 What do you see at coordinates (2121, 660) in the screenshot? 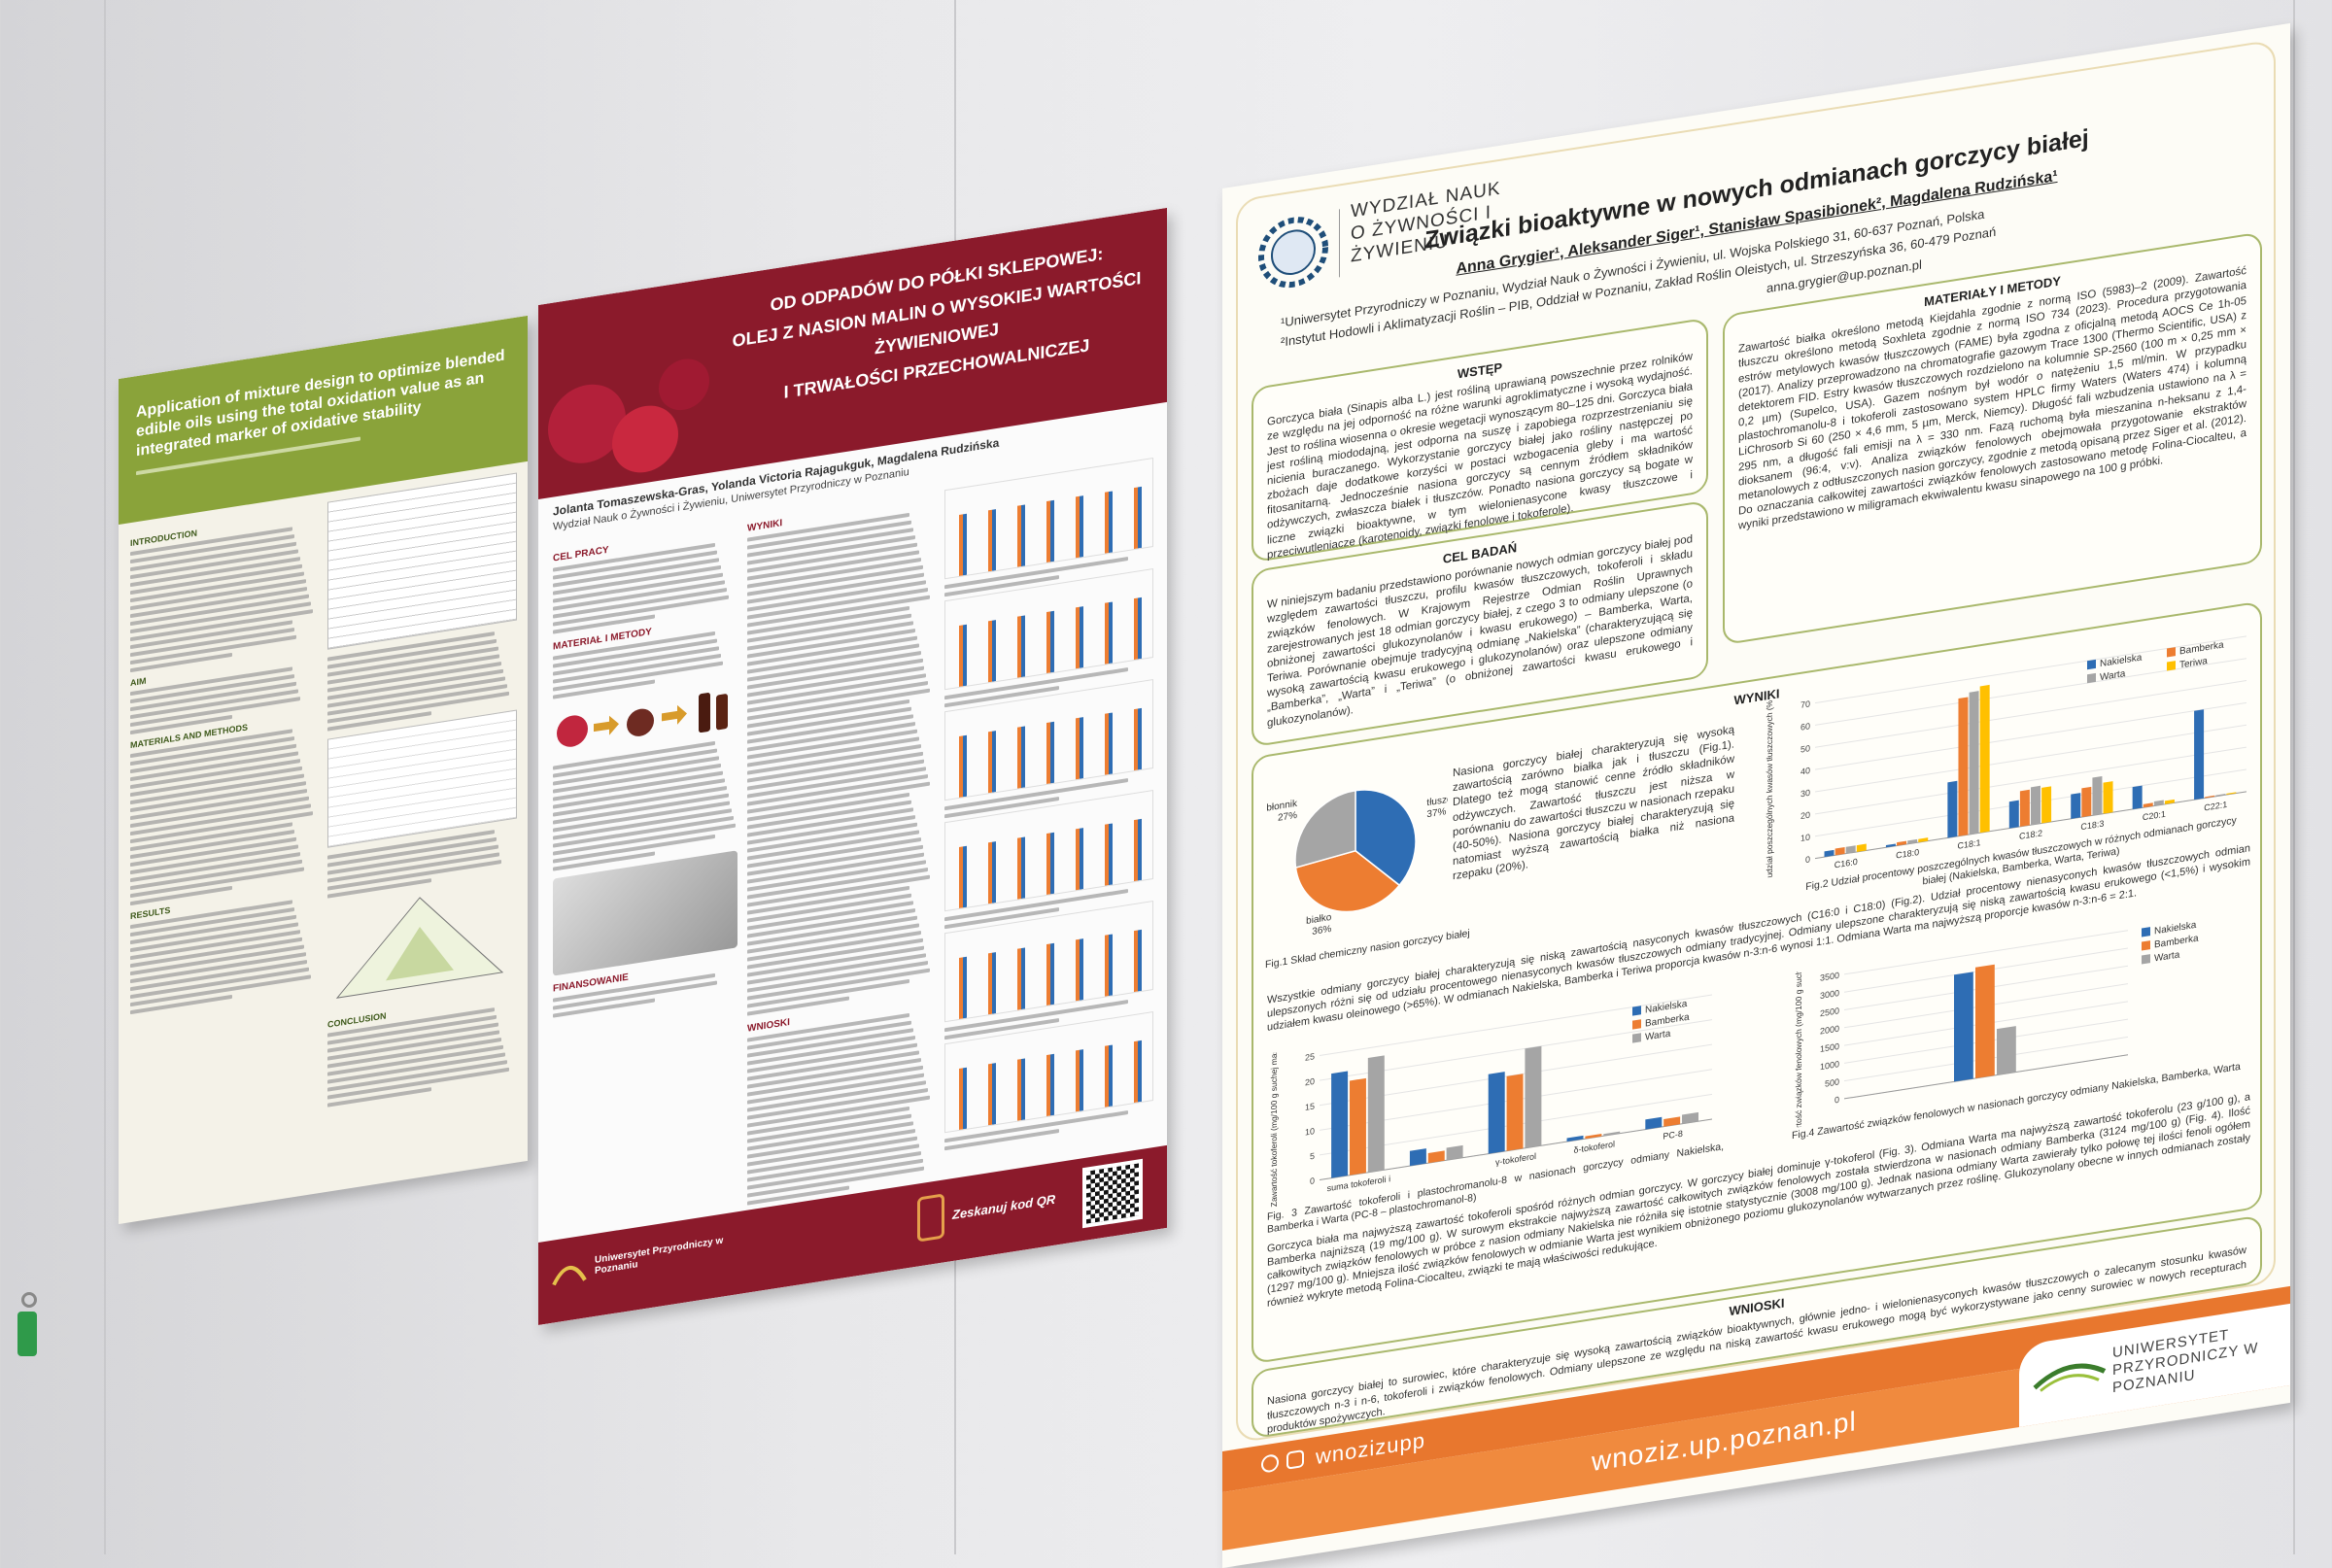
I see `legend-label: Nakielska` at bounding box center [2121, 660].